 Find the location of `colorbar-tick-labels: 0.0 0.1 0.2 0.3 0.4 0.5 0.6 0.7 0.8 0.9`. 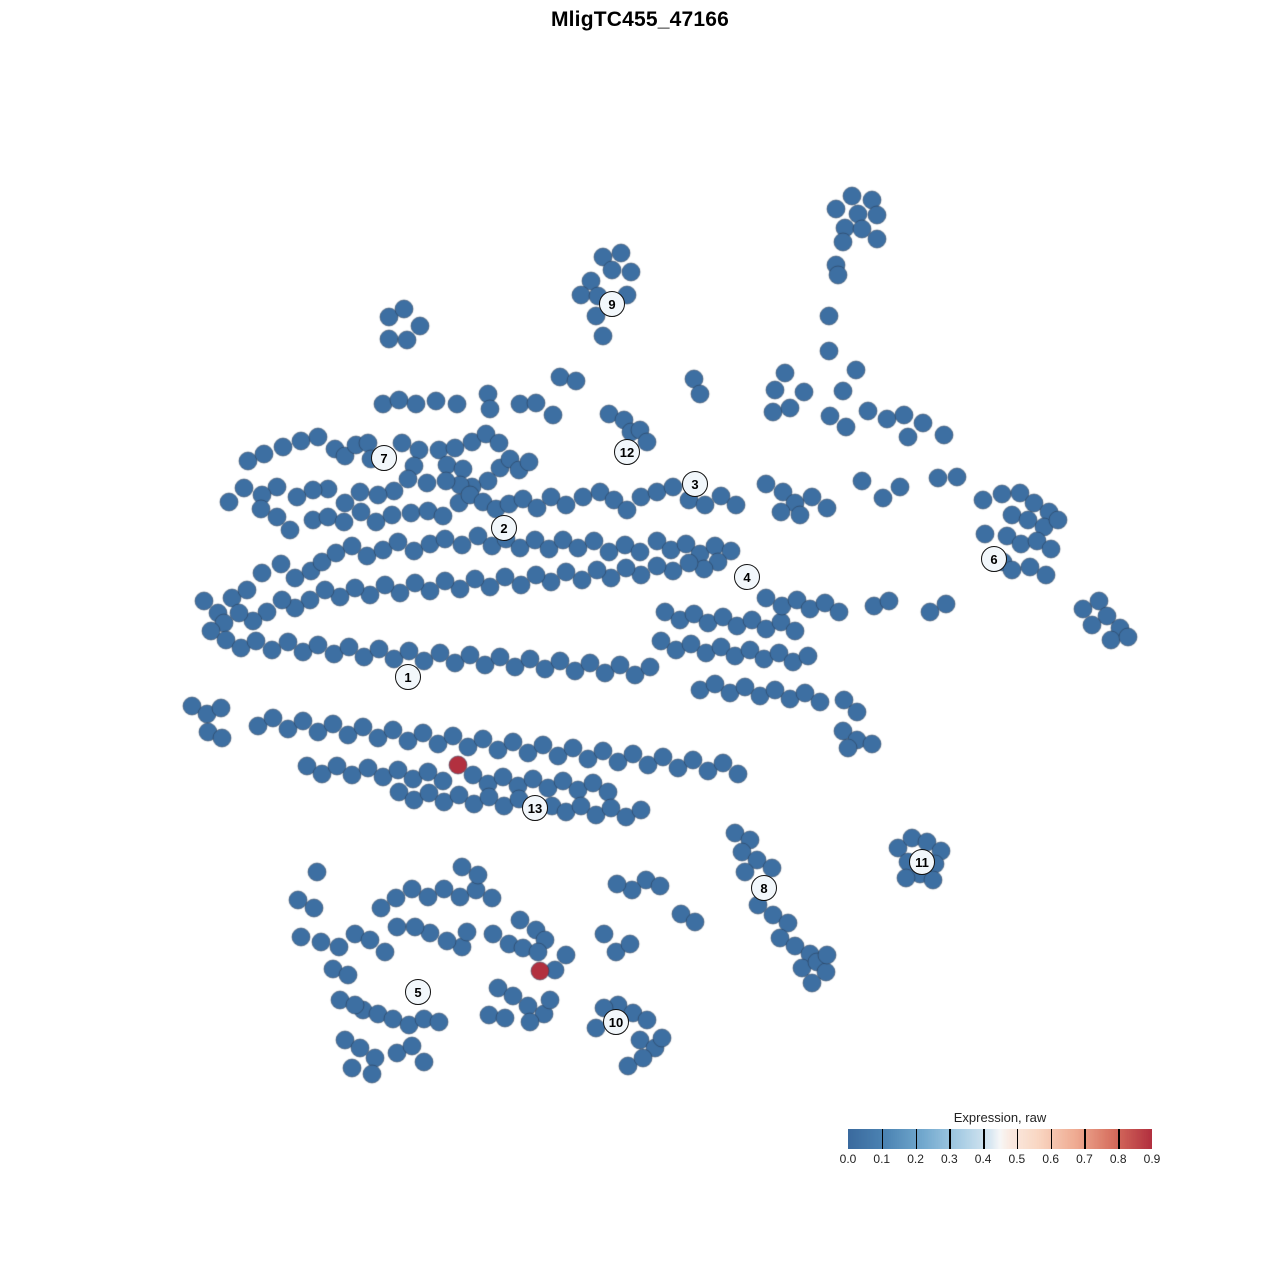

colorbar-tick-labels: 0.0 0.1 0.2 0.3 0.4 0.5 0.6 0.7 0.8 0.9 is located at coordinates (1000, 1161).